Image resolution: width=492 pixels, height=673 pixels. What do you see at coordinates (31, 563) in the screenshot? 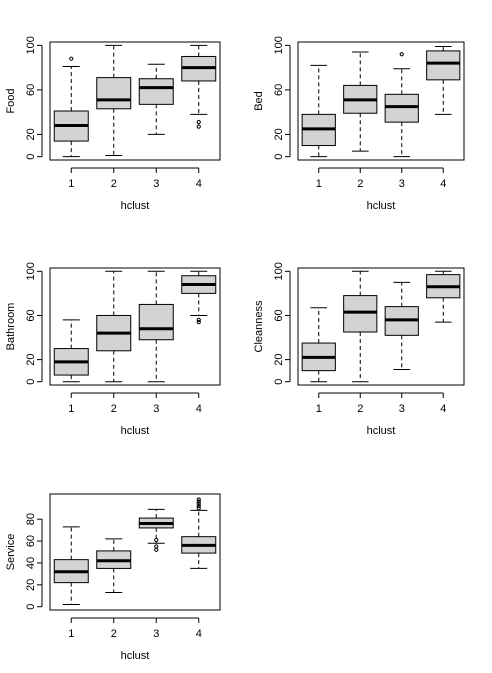
I see `y-tick-label: 40` at bounding box center [31, 563].